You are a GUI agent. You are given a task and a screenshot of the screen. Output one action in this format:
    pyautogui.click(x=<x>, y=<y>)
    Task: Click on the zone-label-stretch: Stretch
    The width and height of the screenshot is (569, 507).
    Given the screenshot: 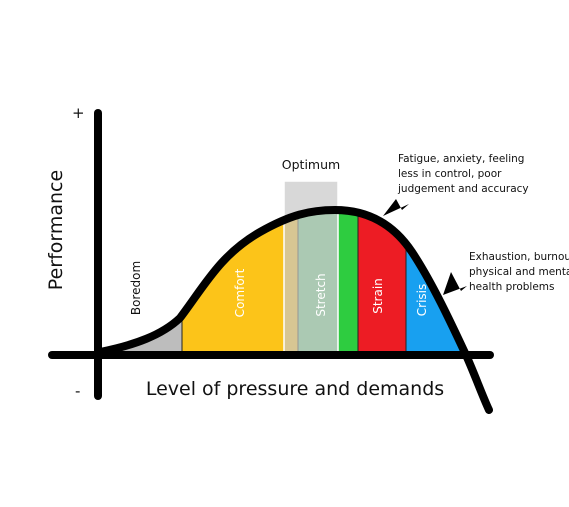 What is the action you would take?
    pyautogui.click(x=321, y=294)
    